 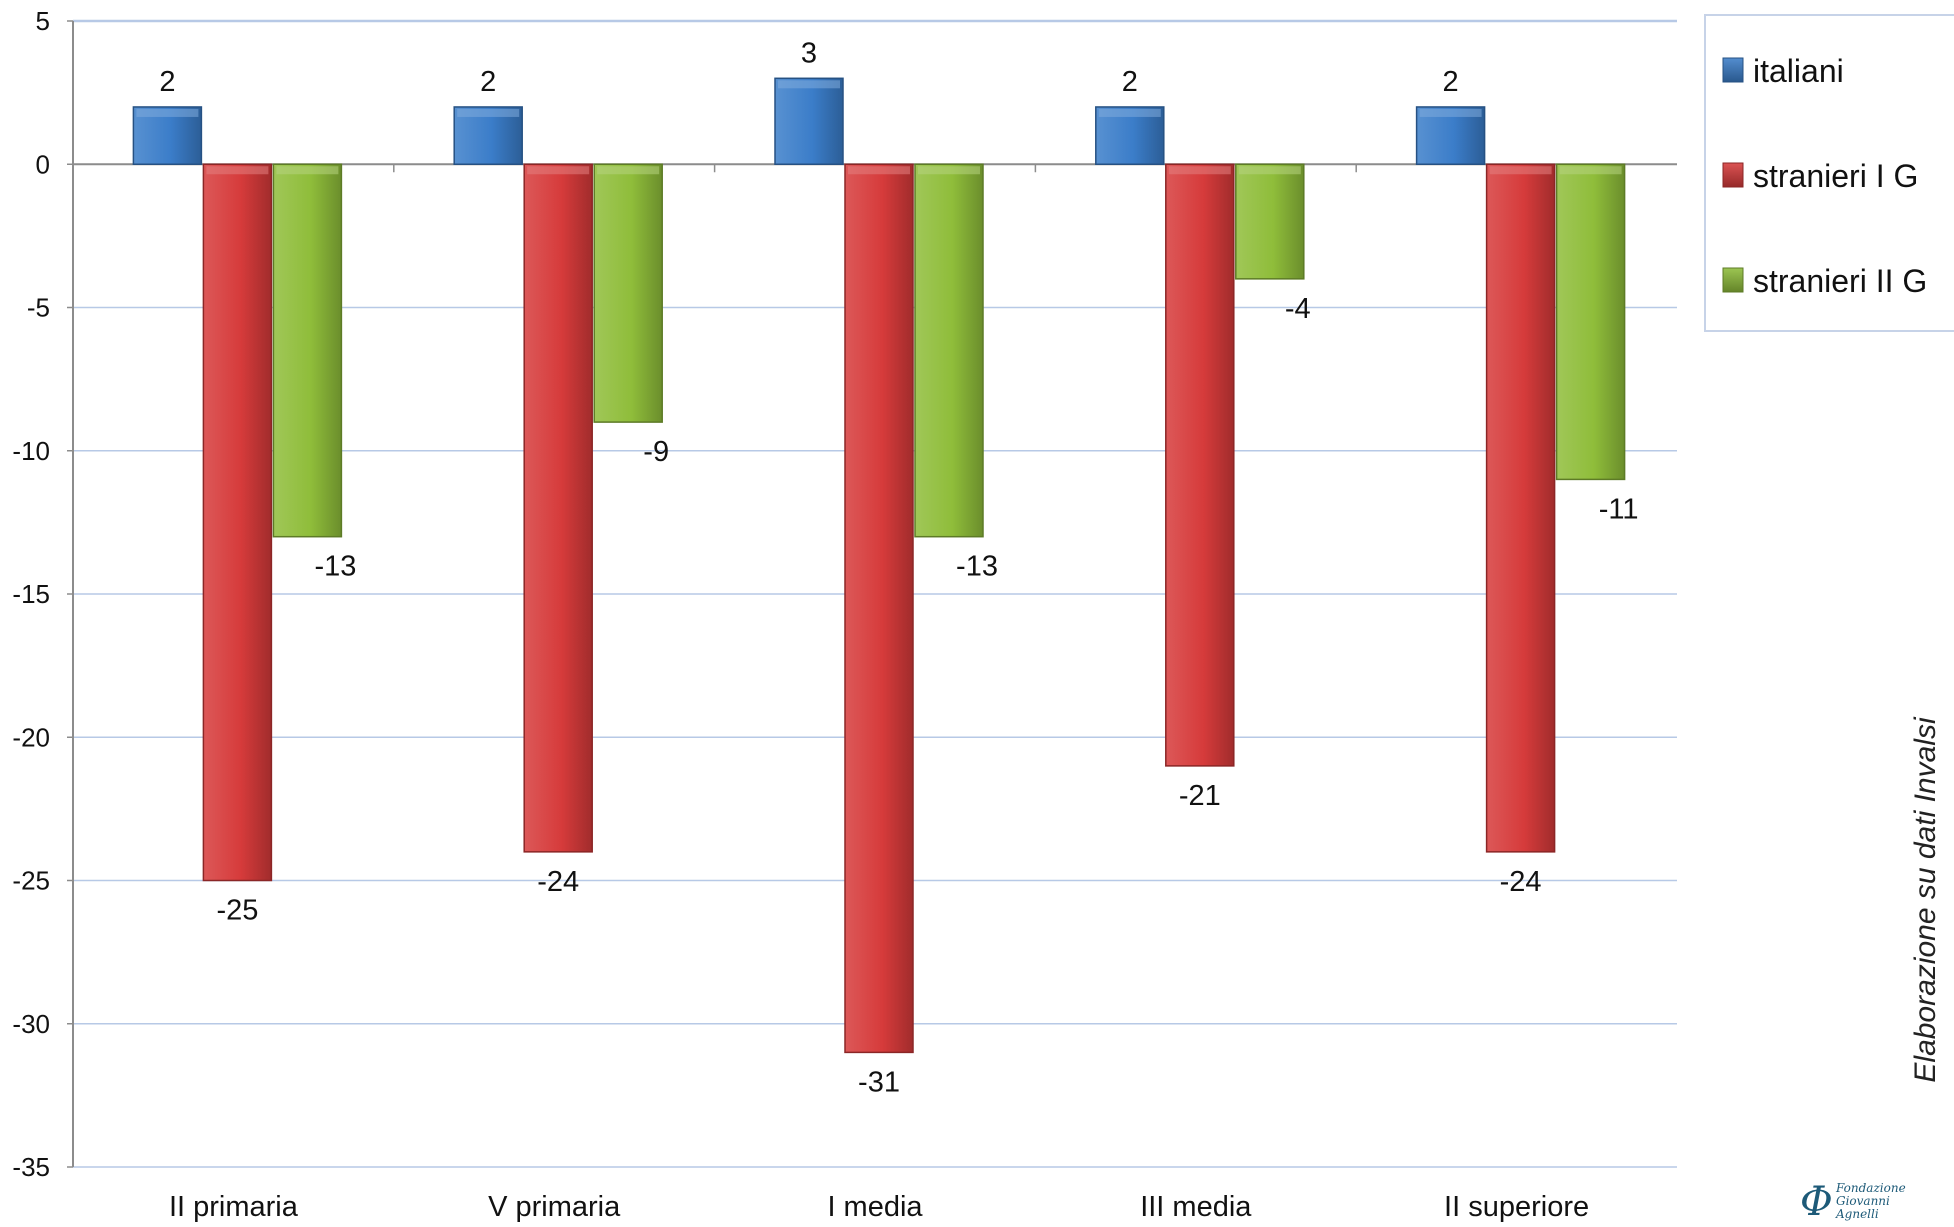 What do you see at coordinates (1619, 509) in the screenshot?
I see `data-label: -11` at bounding box center [1619, 509].